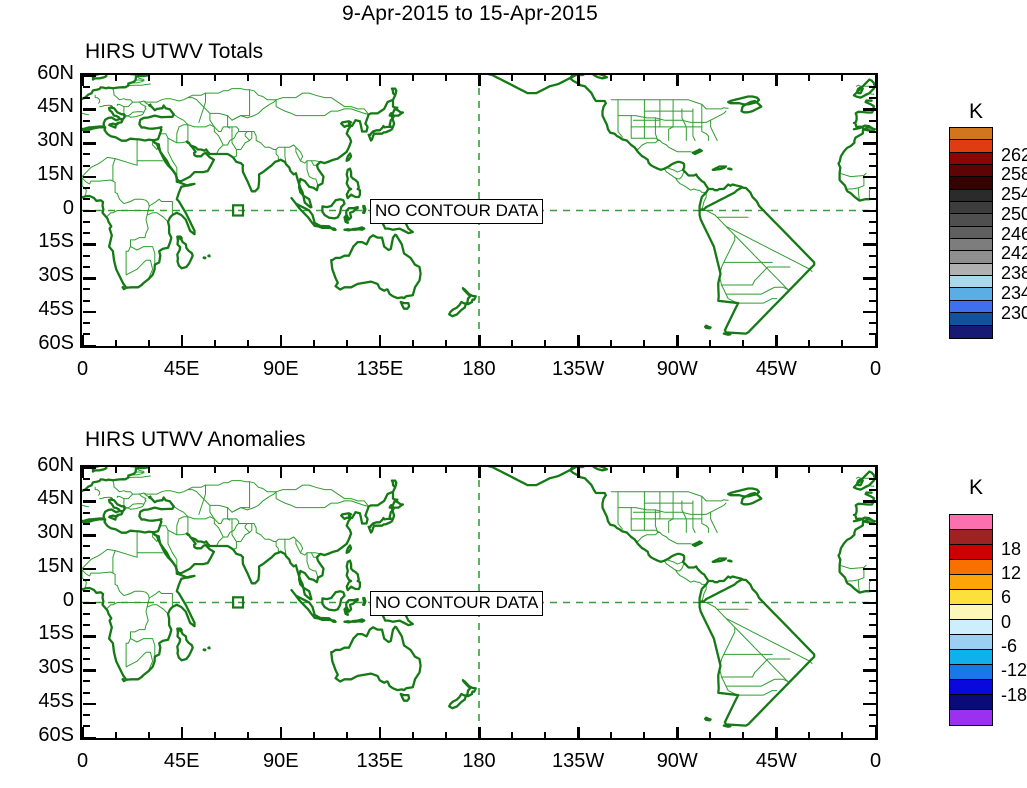 The height and width of the screenshot is (788, 1027). What do you see at coordinates (776, 369) in the screenshot?
I see `x-axis-label-totals-7: 45W` at bounding box center [776, 369].